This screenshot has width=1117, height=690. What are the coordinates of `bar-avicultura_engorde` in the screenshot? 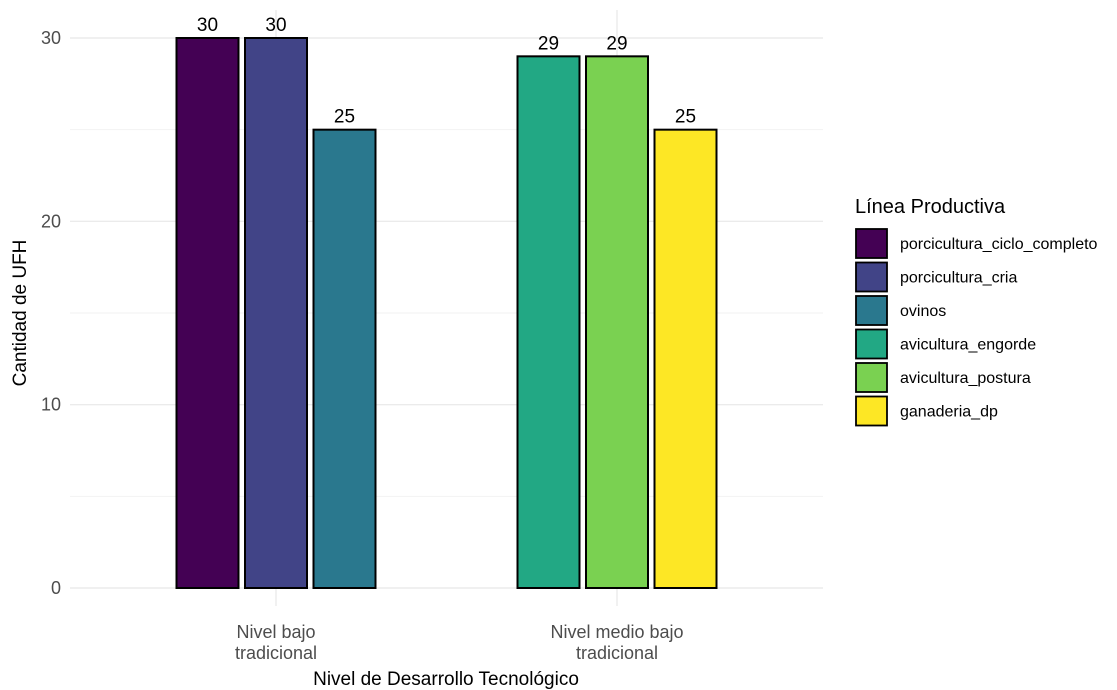 It's located at (548, 322).